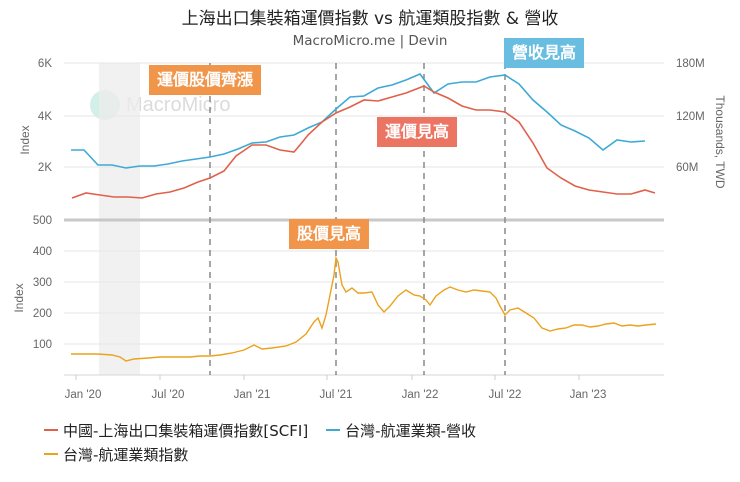  I want to click on y-right-tick-180m: 180M, so click(690, 64).